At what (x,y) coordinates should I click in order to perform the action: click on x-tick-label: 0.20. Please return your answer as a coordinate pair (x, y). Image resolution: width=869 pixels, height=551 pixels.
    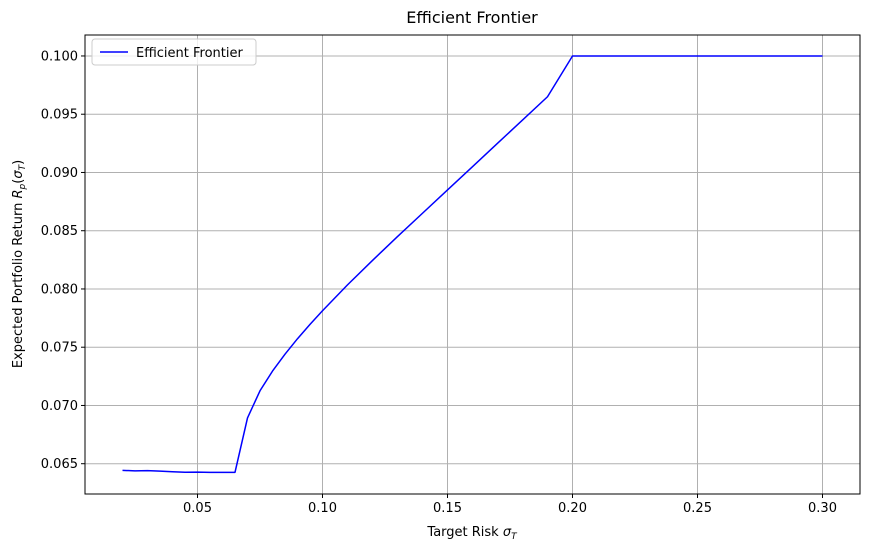
    Looking at the image, I should click on (572, 508).